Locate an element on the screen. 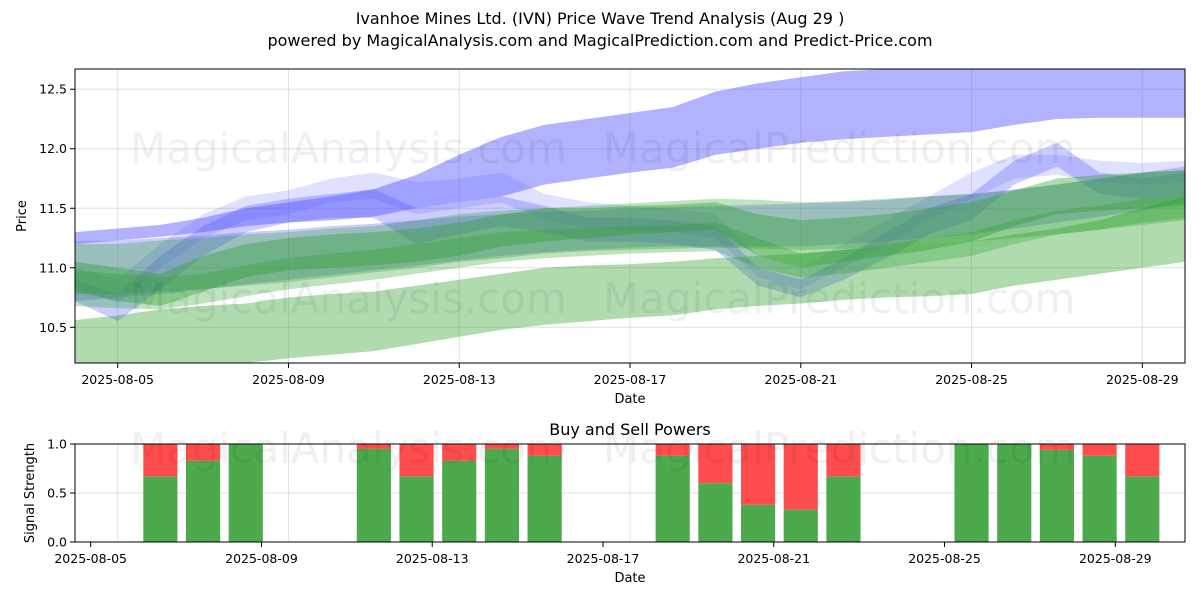 The width and height of the screenshot is (1200, 600). price-x-axis-label: Date is located at coordinates (629, 399).